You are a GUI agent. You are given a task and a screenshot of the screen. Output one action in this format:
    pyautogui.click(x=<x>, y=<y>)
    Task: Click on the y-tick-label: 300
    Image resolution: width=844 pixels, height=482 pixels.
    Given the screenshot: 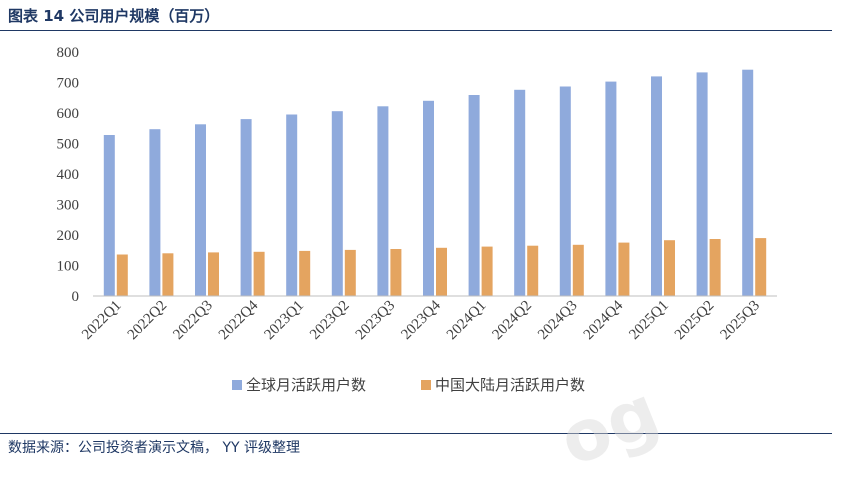 What is the action you would take?
    pyautogui.click(x=68, y=206)
    